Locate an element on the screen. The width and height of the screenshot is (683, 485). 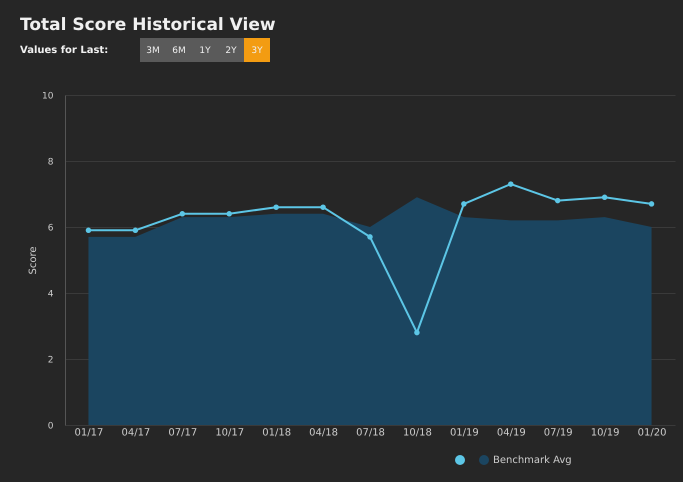
x-tick-label: 01/17 is located at coordinates (89, 433).